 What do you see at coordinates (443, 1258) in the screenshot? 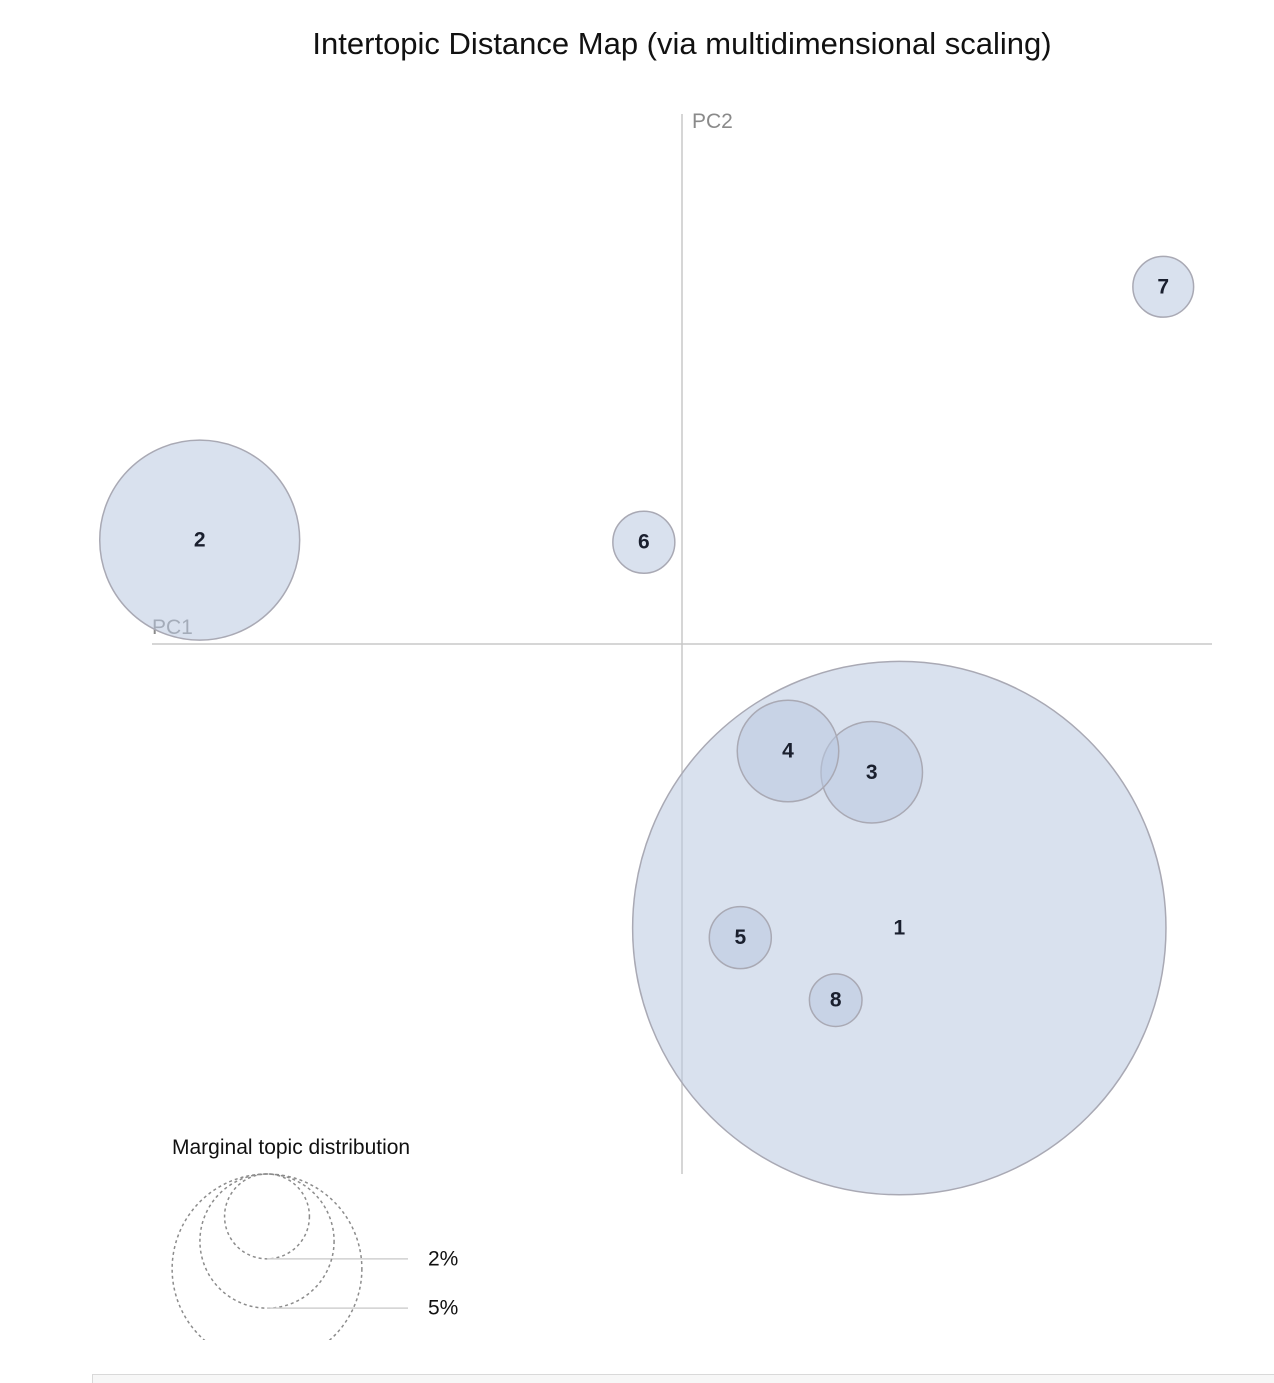
I see `legend-label-1: 2%` at bounding box center [443, 1258].